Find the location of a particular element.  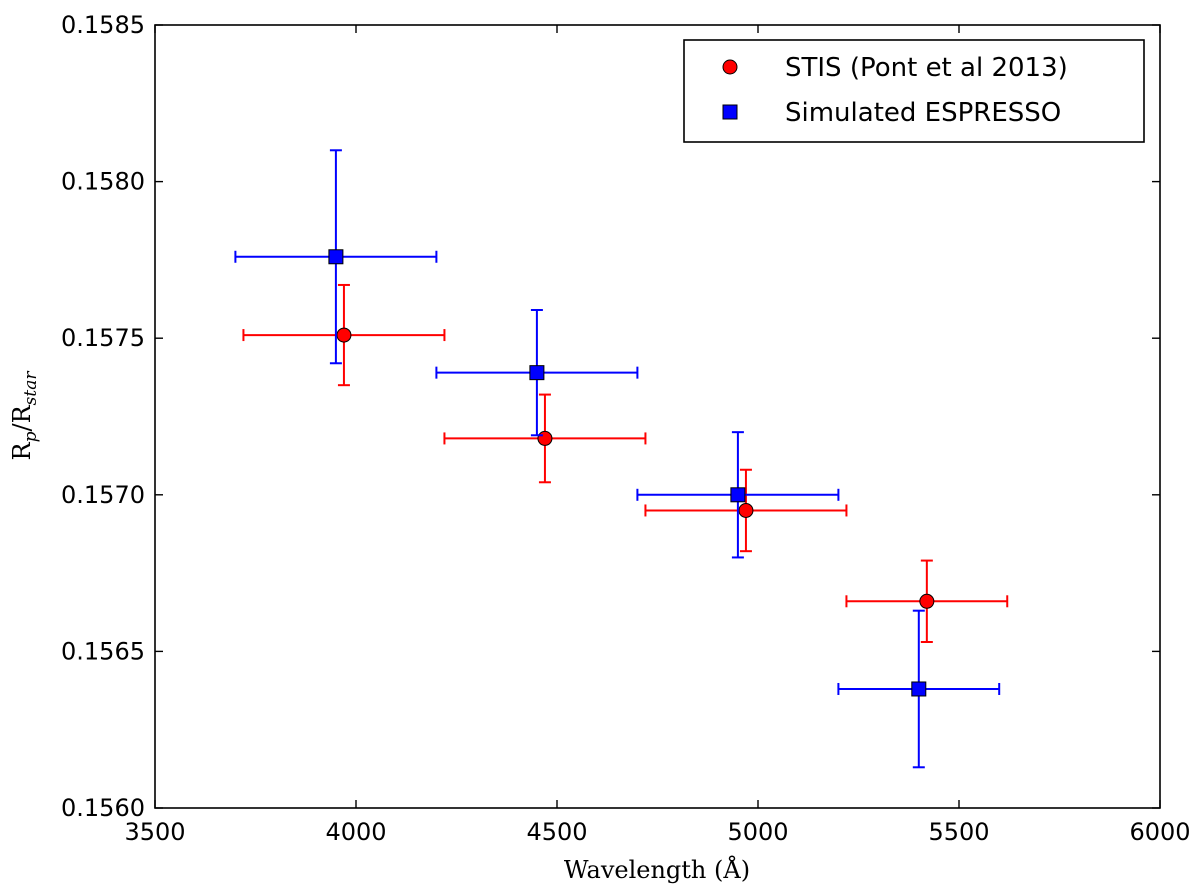

legend-marker-stis is located at coordinates (730, 67).